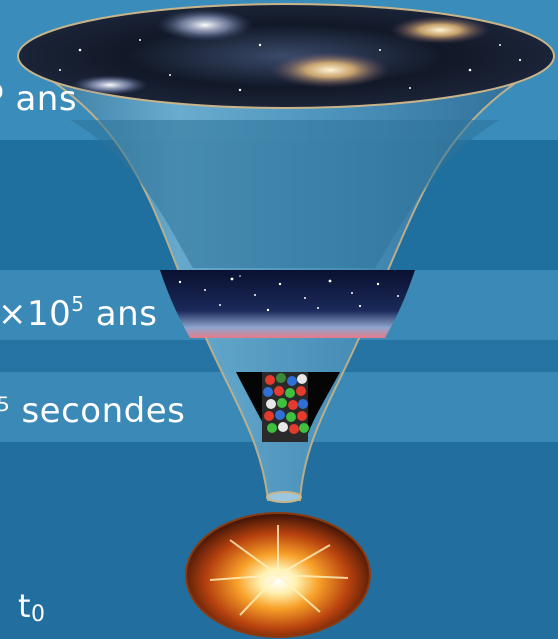 Image resolution: width=558 pixels, height=639 pixels. Describe the element at coordinates (79, 313) in the screenshot. I see `label-recombination-time: ×105 ans` at that location.